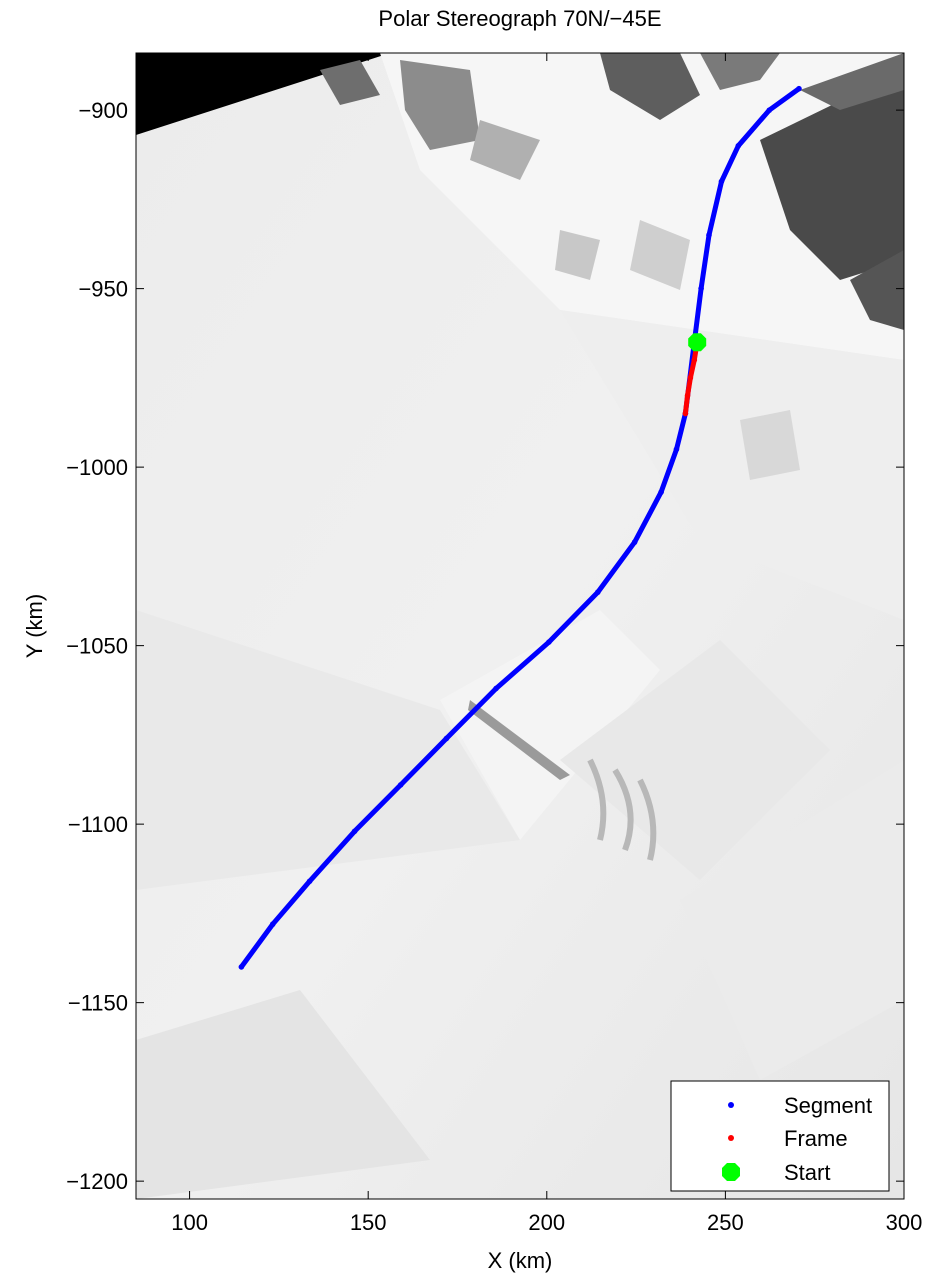 The width and height of the screenshot is (938, 1278). What do you see at coordinates (97, 1181) in the screenshot?
I see `y-tick-label: −1200` at bounding box center [97, 1181].